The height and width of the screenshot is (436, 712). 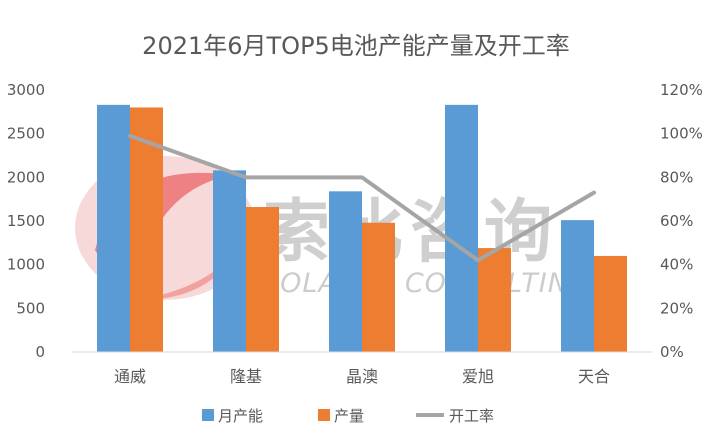 What do you see at coordinates (40, 352) in the screenshot?
I see `left-tick-label: 0` at bounding box center [40, 352].